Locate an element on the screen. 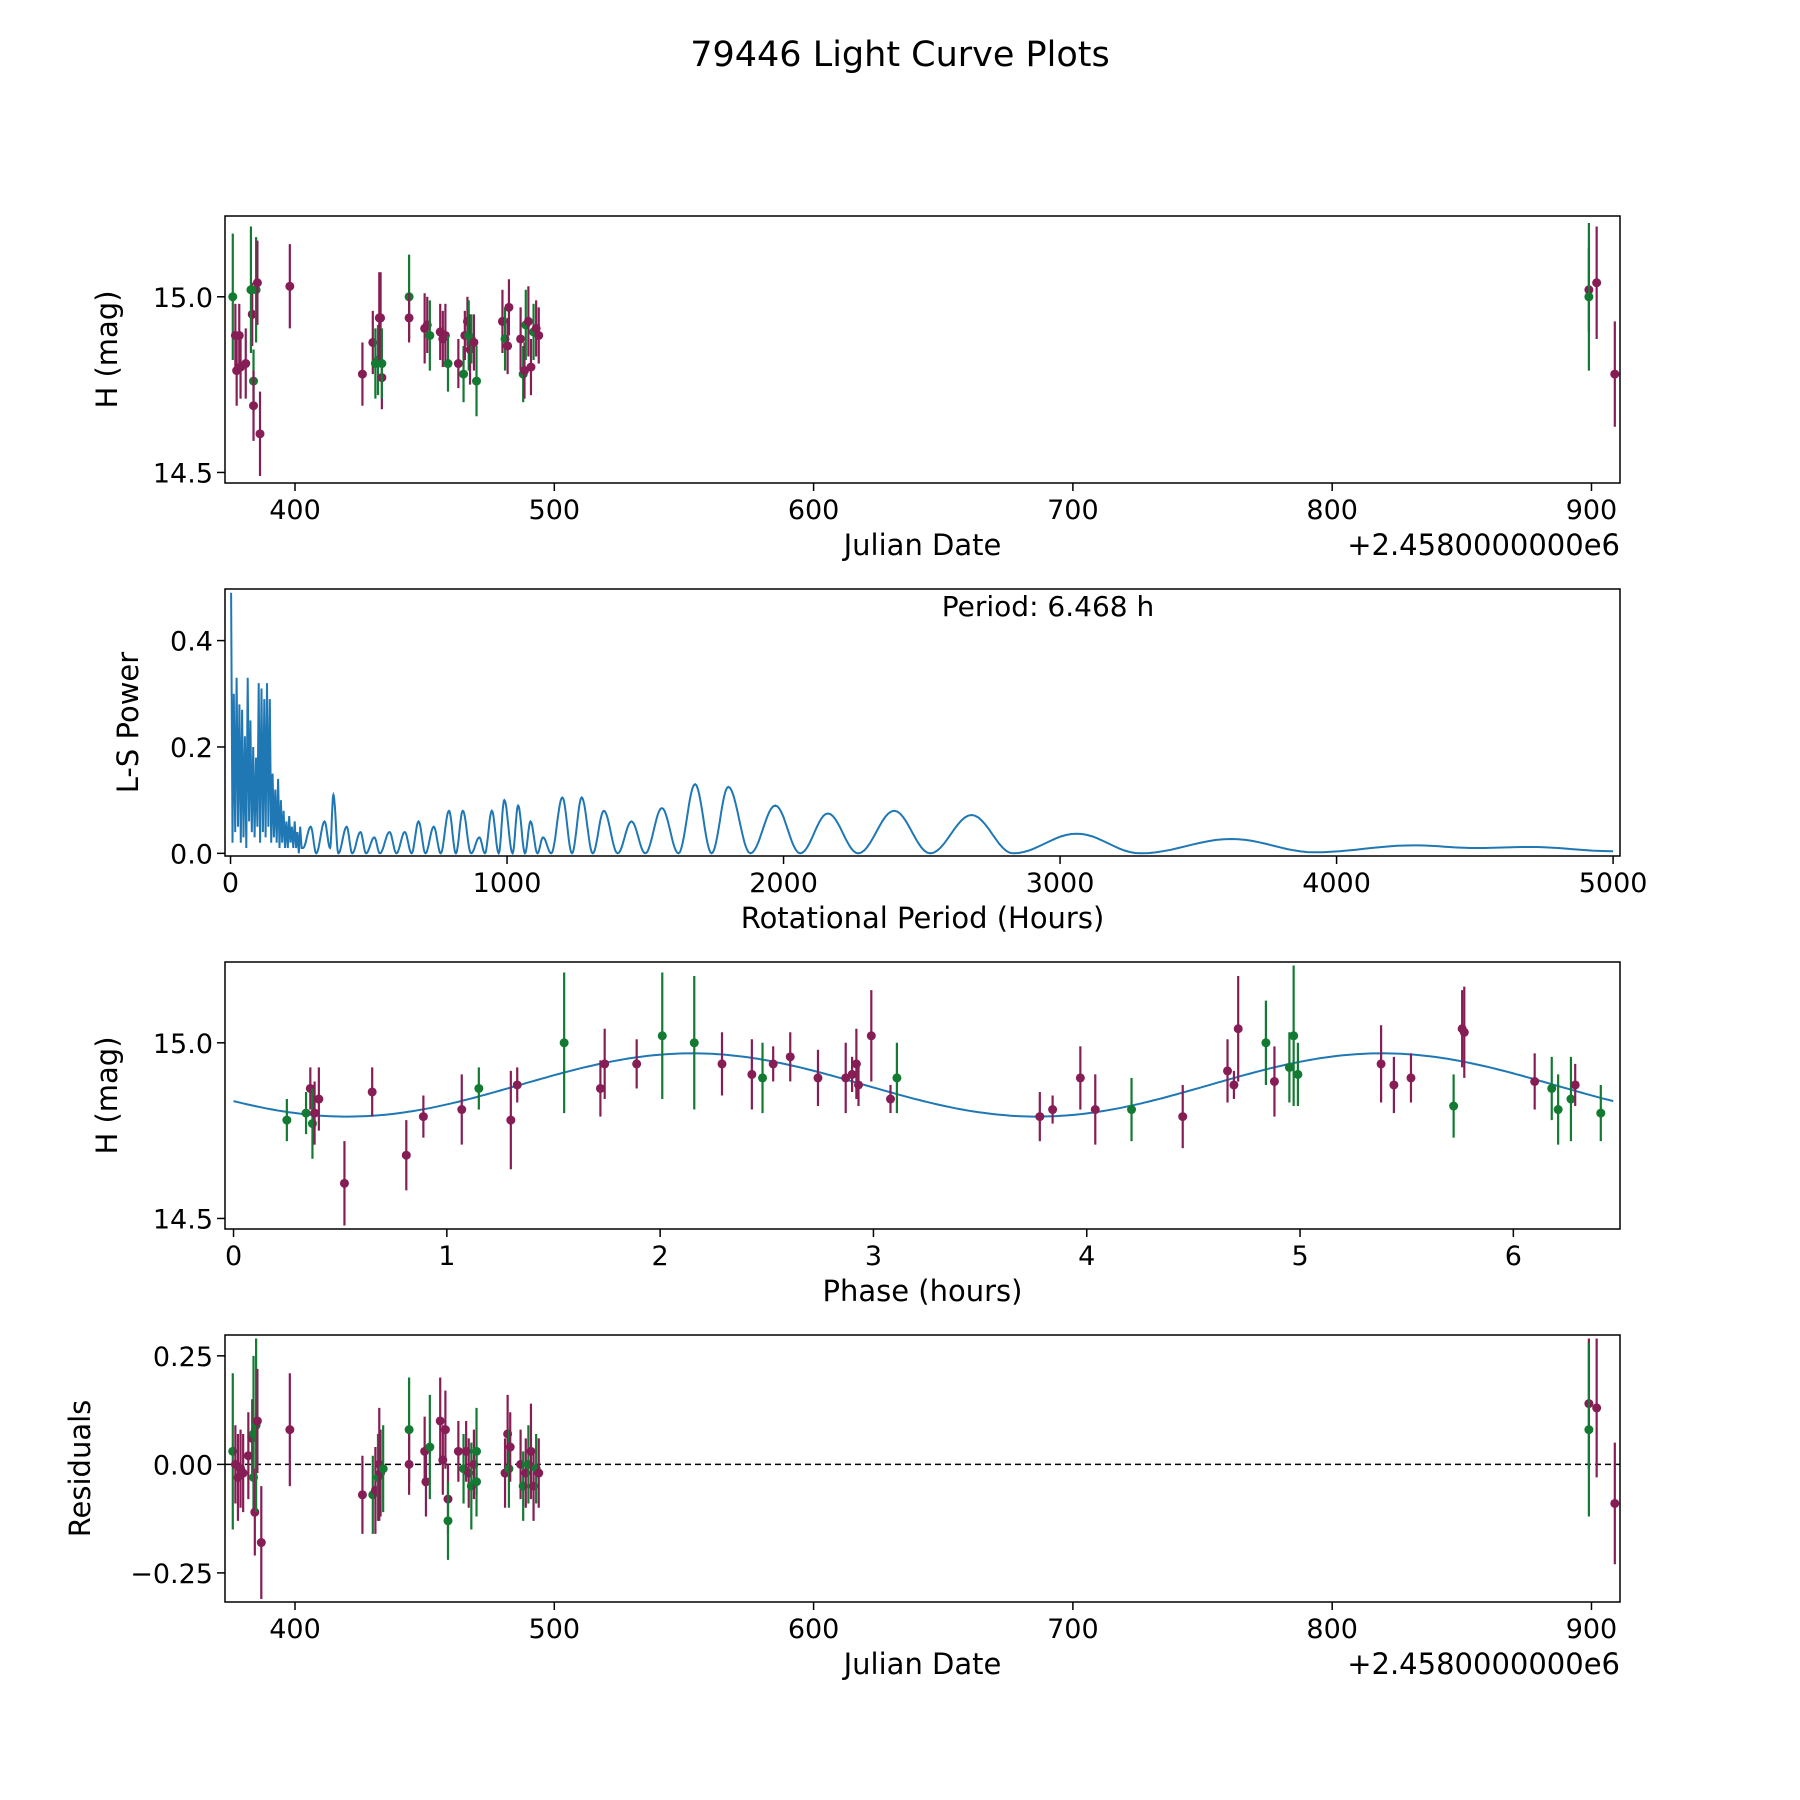 This screenshot has height=1800, width=1800. residuals-frame is located at coordinates (922, 1468).